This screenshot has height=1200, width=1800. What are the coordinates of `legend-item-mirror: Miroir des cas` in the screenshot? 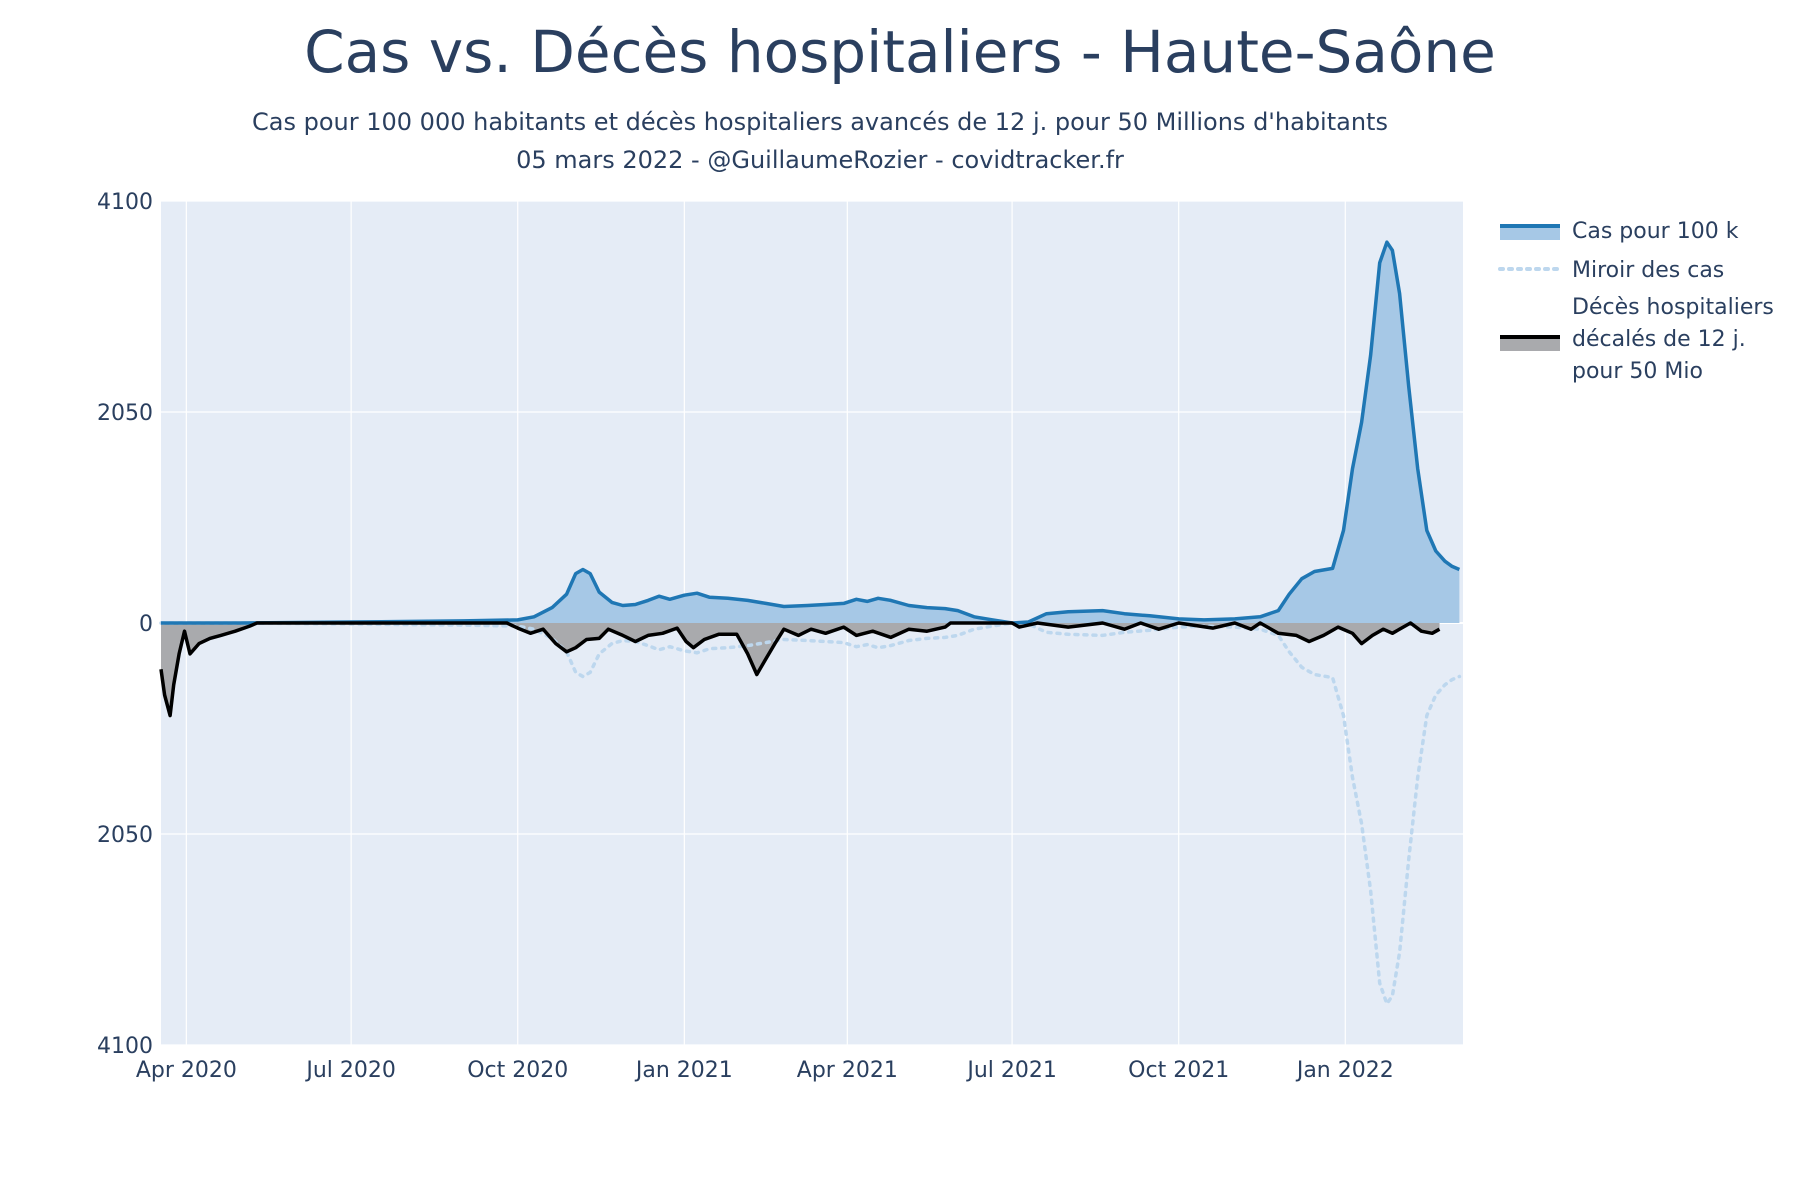 It's located at (1611, 270).